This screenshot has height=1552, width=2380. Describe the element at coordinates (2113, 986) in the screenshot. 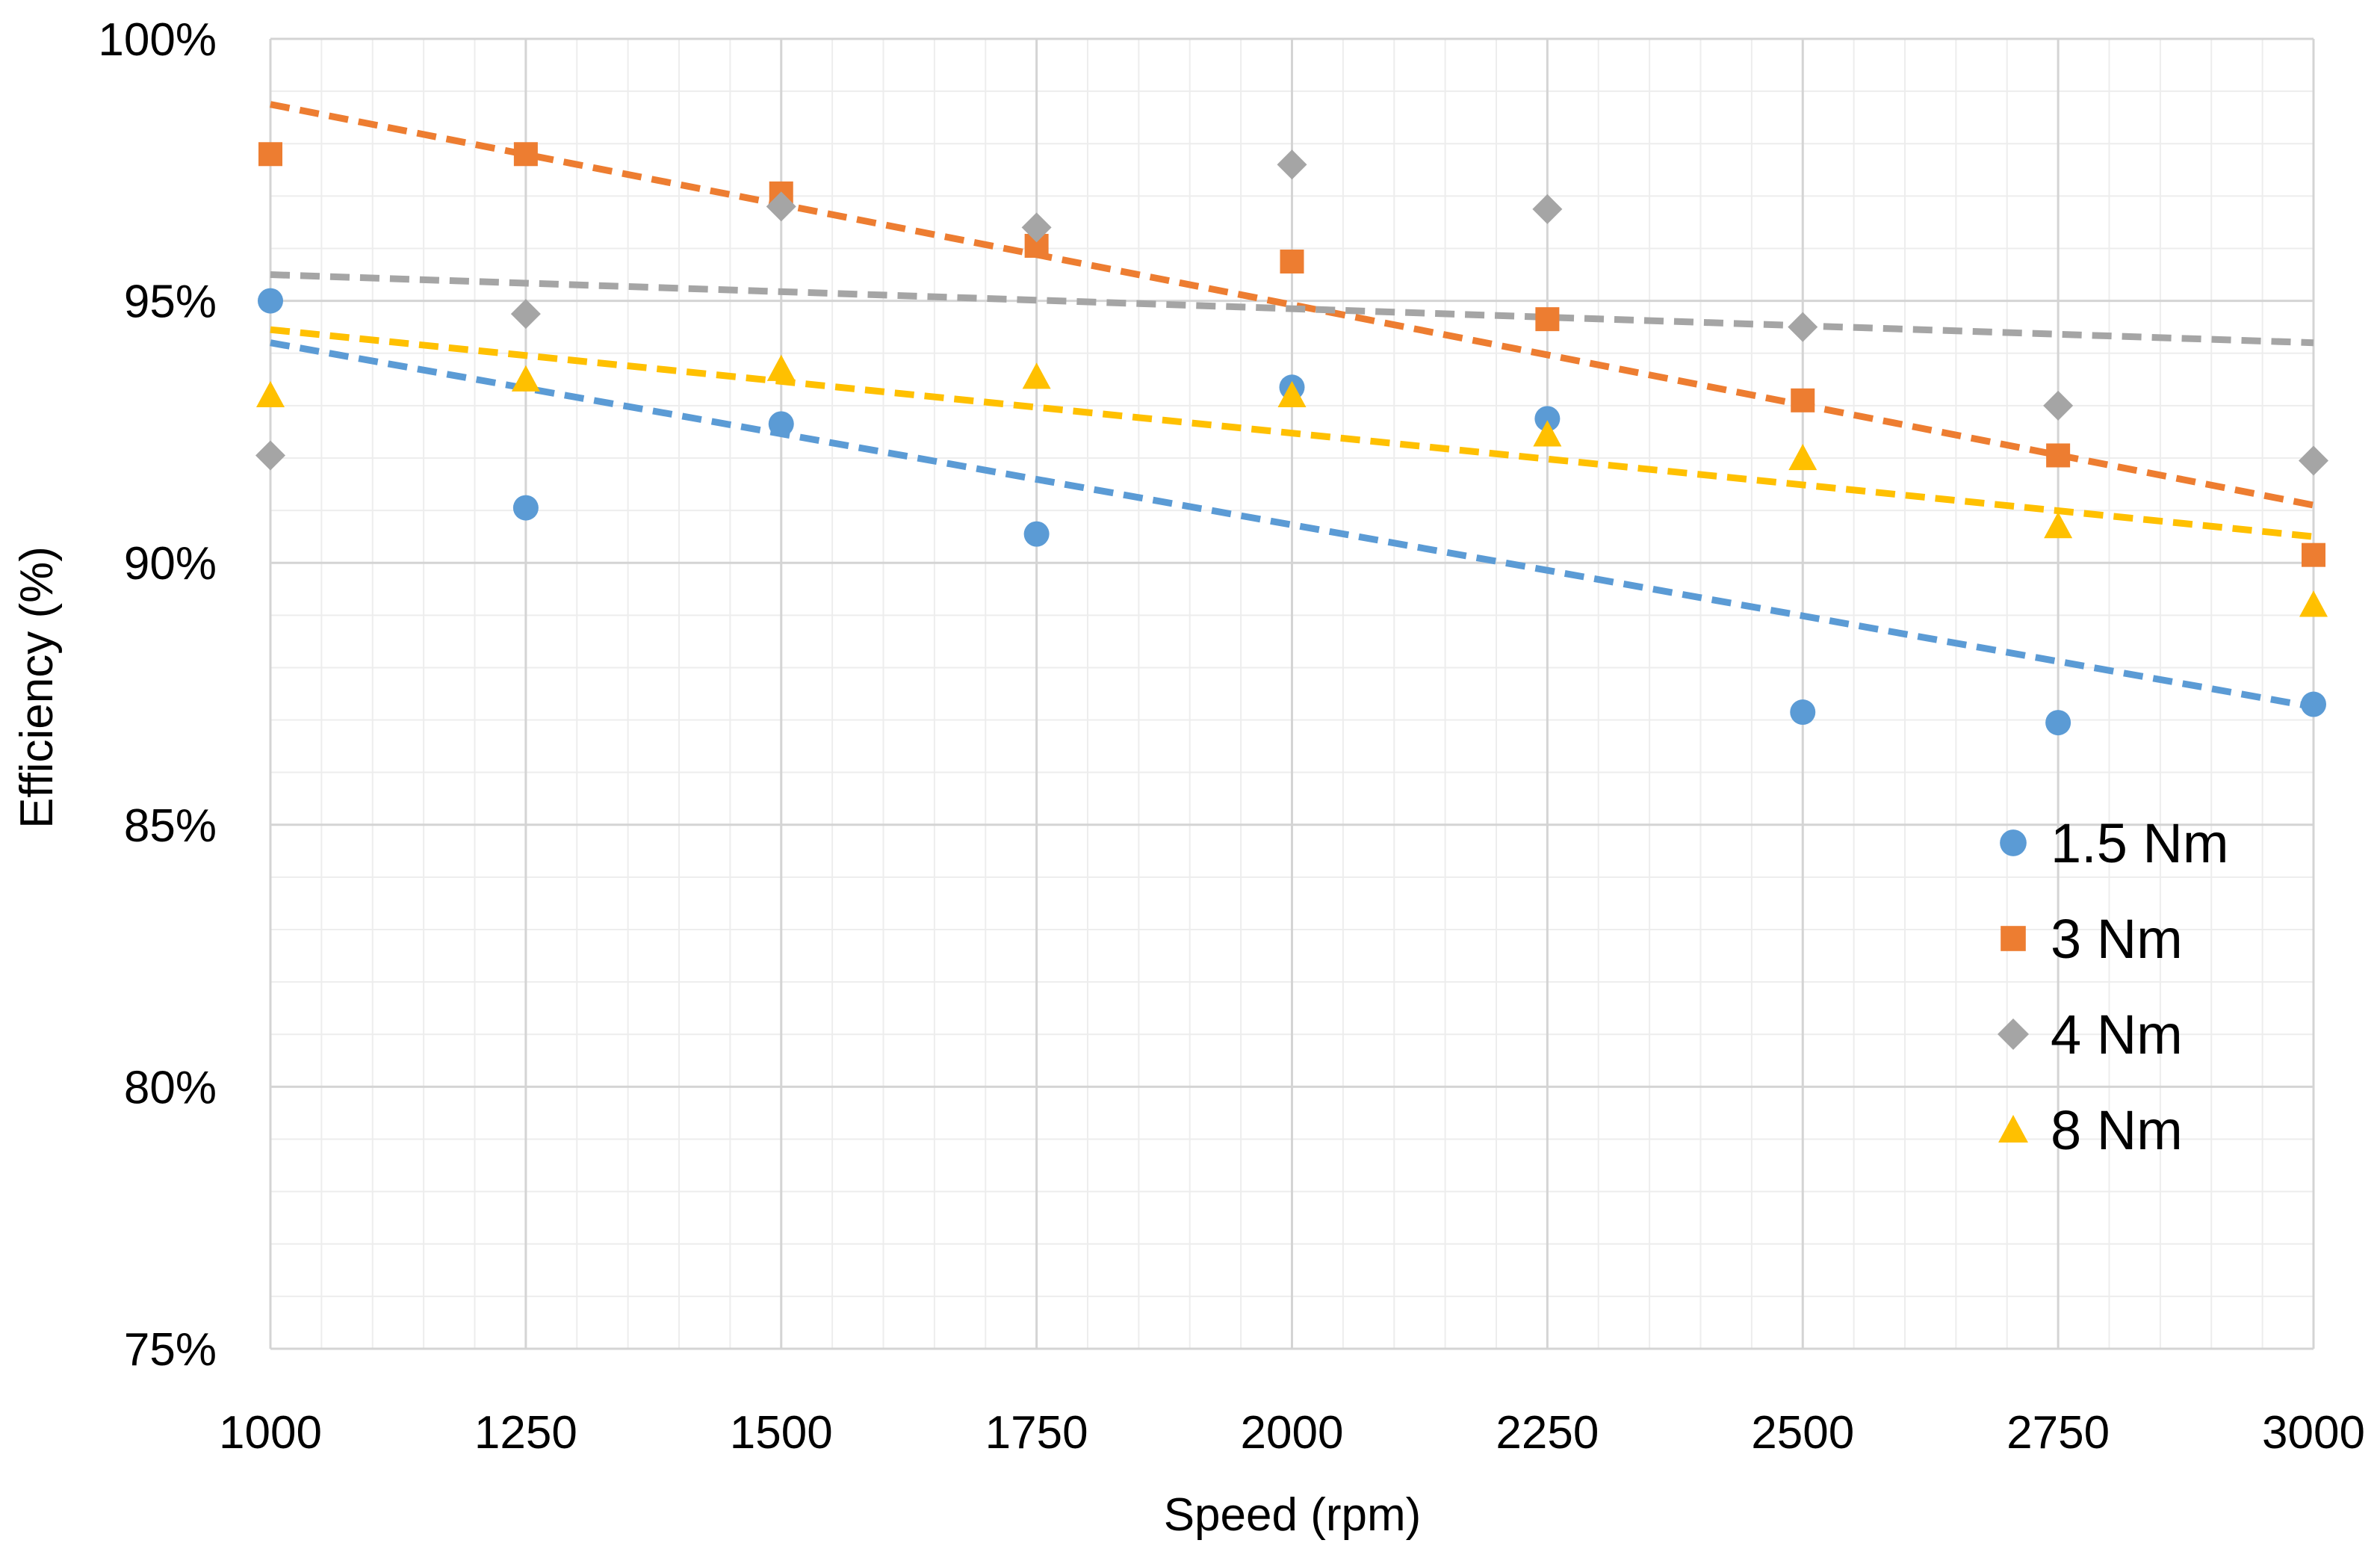

I see `legend: 1.5 Nm 3 Nm 4 Nm 8 Nm` at that location.